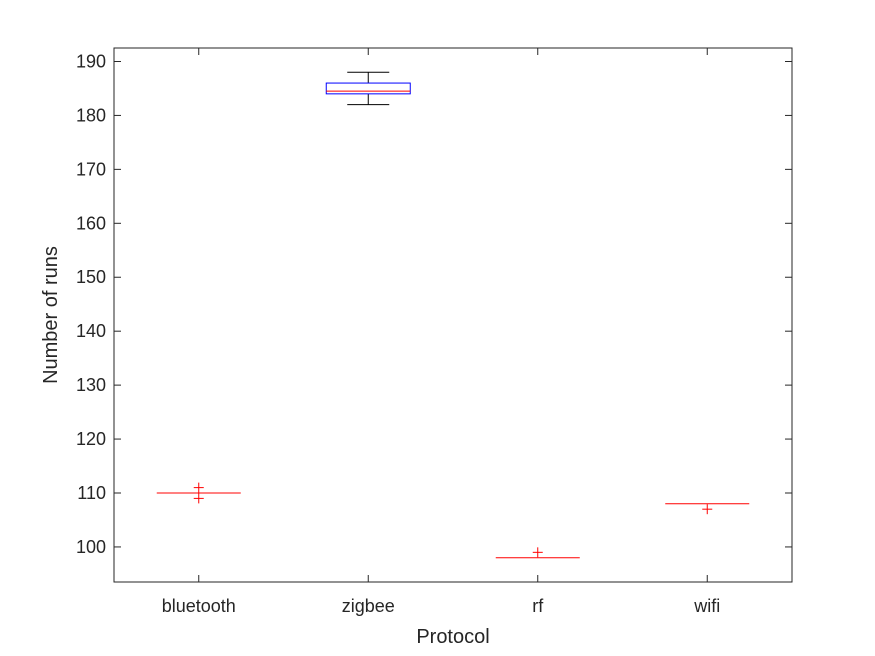 The height and width of the screenshot is (656, 875). I want to click on box-wifi, so click(707, 509).